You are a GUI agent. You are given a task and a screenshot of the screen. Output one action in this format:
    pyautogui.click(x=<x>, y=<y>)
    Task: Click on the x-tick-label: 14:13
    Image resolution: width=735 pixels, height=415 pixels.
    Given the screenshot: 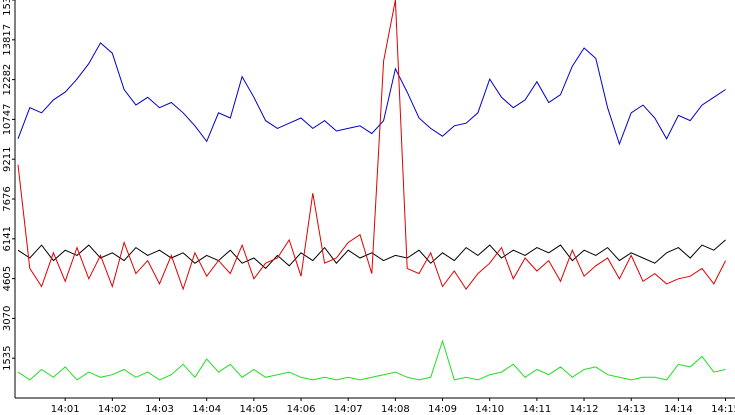 What is the action you would take?
    pyautogui.click(x=631, y=409)
    